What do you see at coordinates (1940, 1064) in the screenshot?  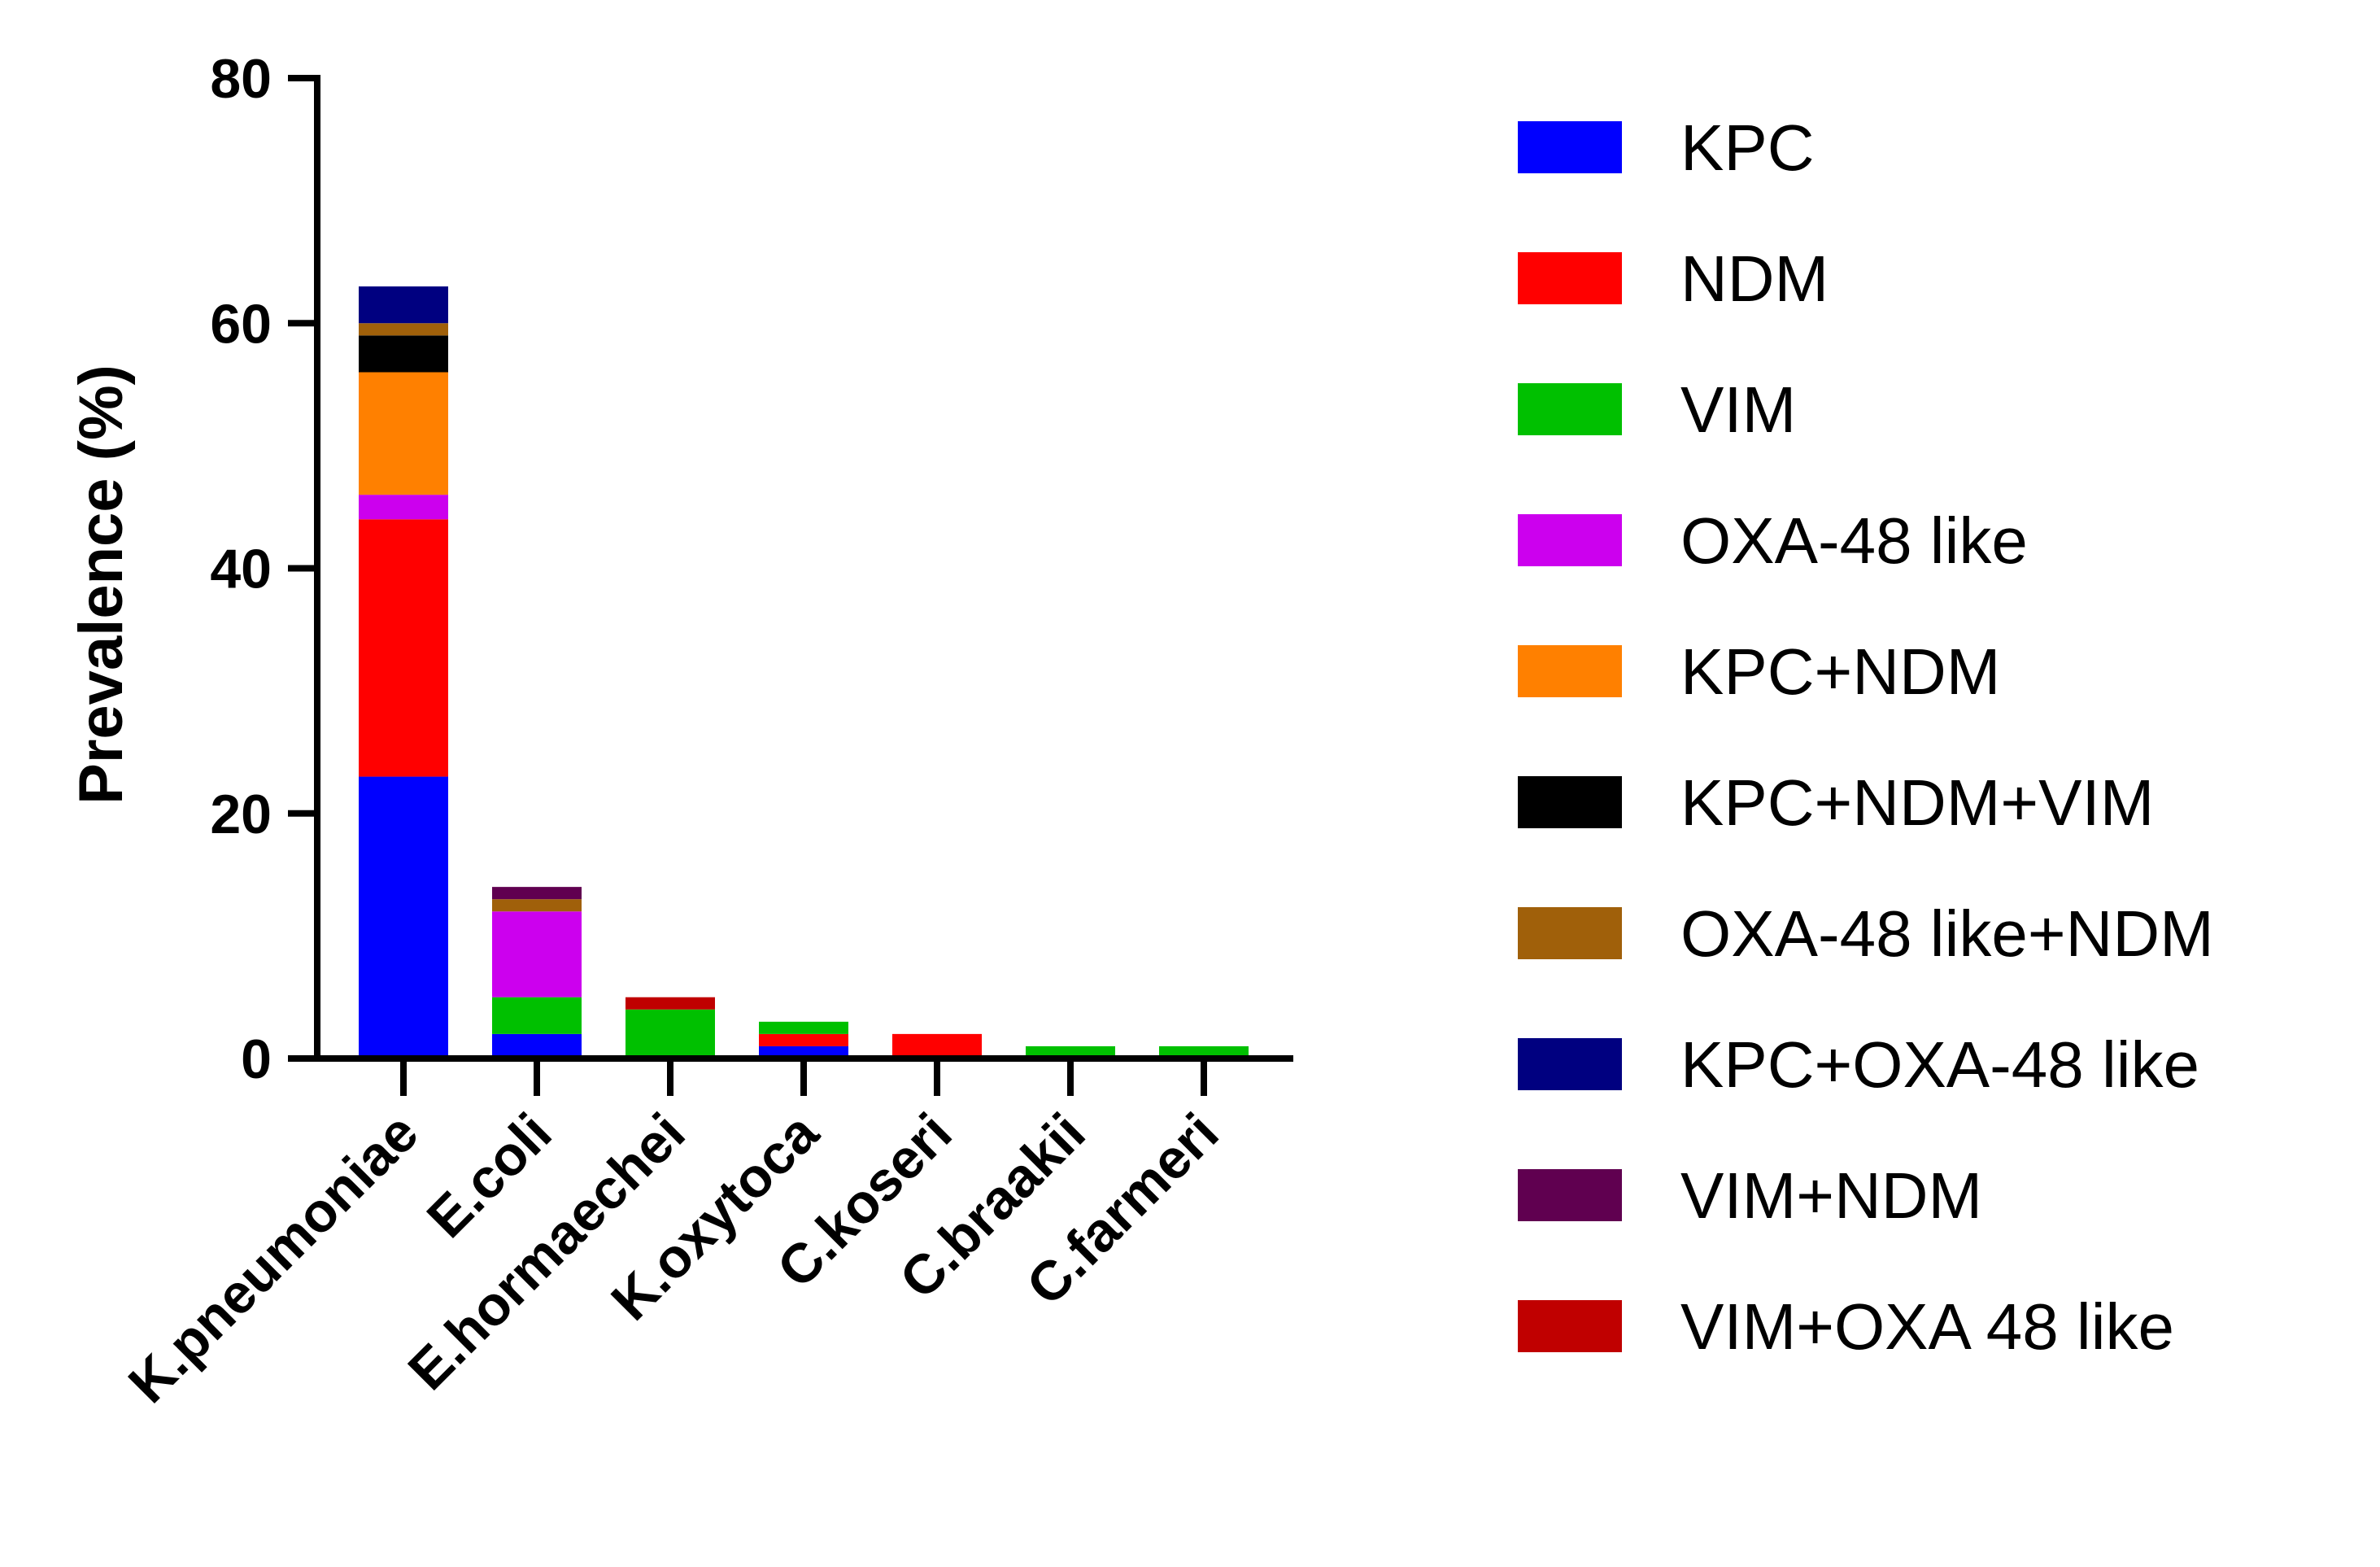 I see `legend-label: KPC+OXA-48 like` at bounding box center [1940, 1064].